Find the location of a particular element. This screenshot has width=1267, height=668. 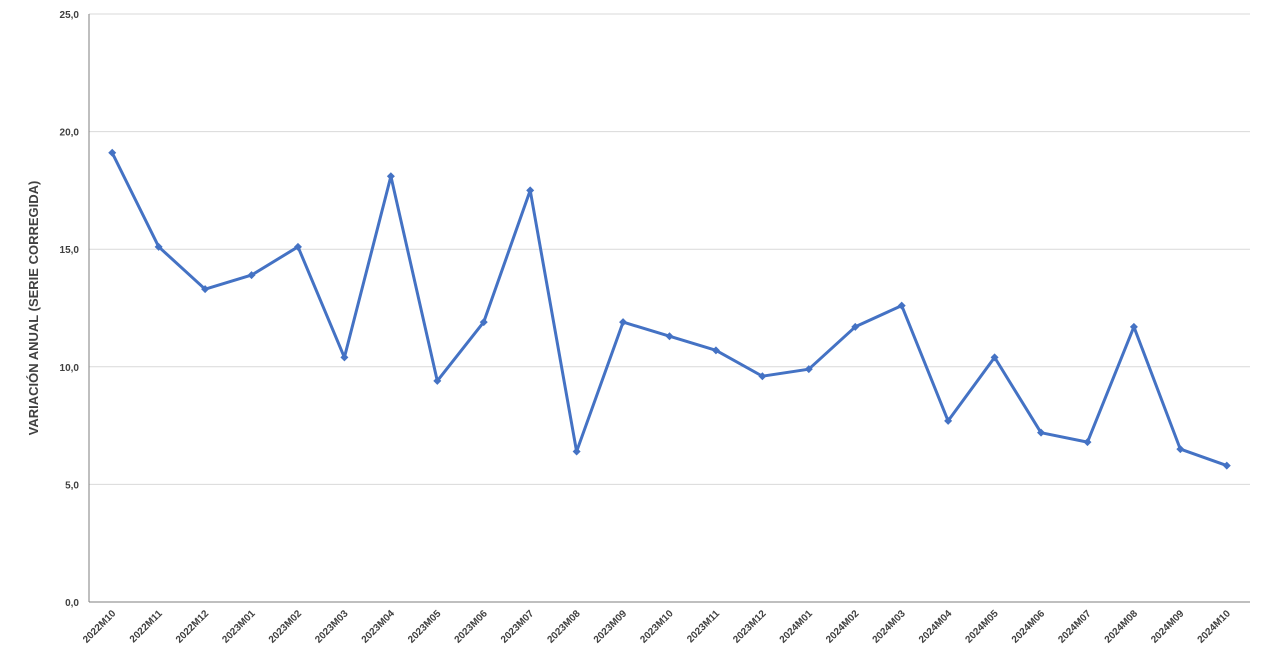

x-tick-label: 2024M03 is located at coordinates (890, 627).